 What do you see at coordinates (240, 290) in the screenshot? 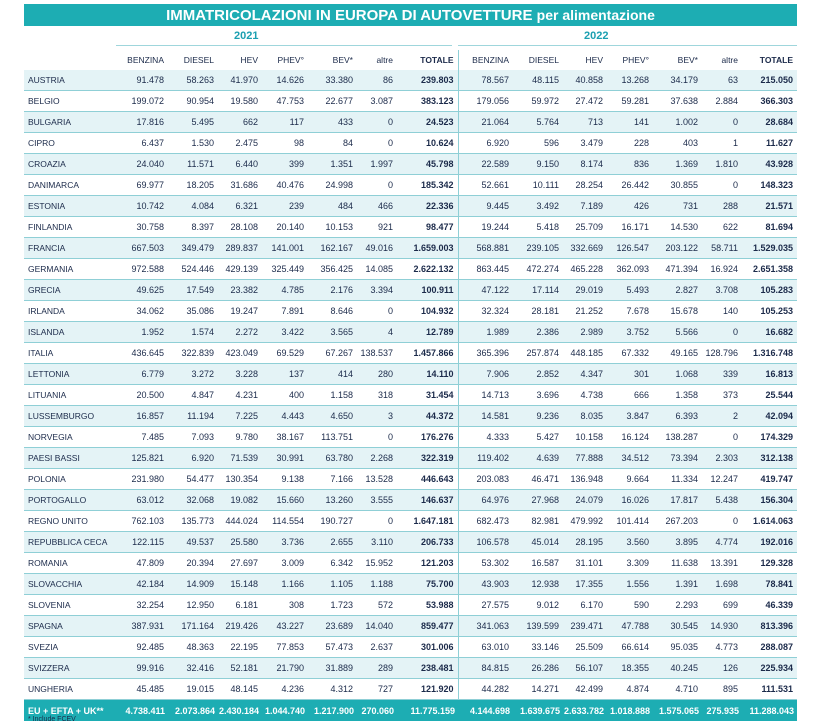
I see `value-cell: 23.382` at bounding box center [240, 290].